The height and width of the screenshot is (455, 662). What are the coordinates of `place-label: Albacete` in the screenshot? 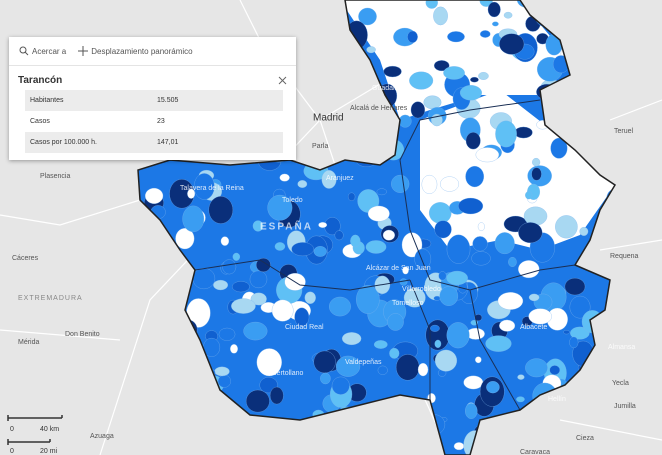 It's located at (533, 327).